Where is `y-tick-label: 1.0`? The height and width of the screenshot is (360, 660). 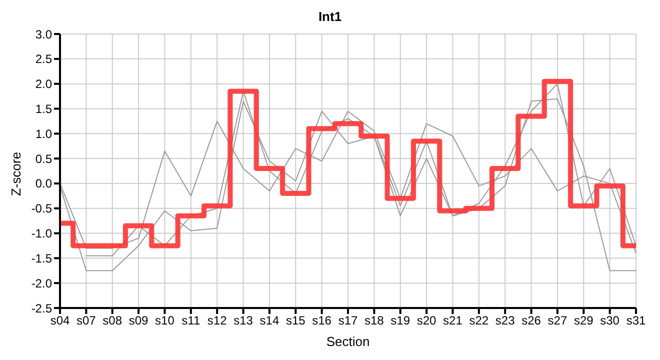
y-tick-label: 1.0 is located at coordinates (43, 133).